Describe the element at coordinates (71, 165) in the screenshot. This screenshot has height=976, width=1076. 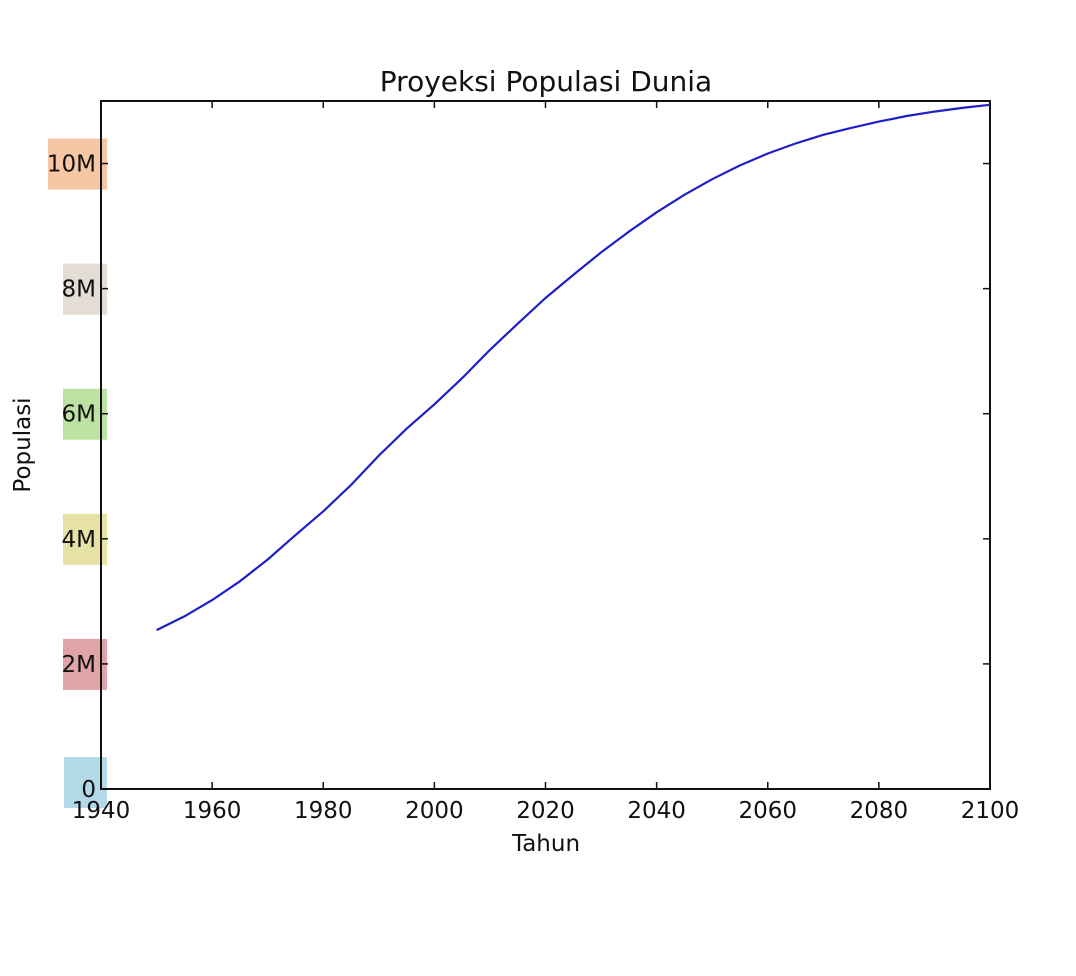
I see `y-tick-label: 10M` at that location.